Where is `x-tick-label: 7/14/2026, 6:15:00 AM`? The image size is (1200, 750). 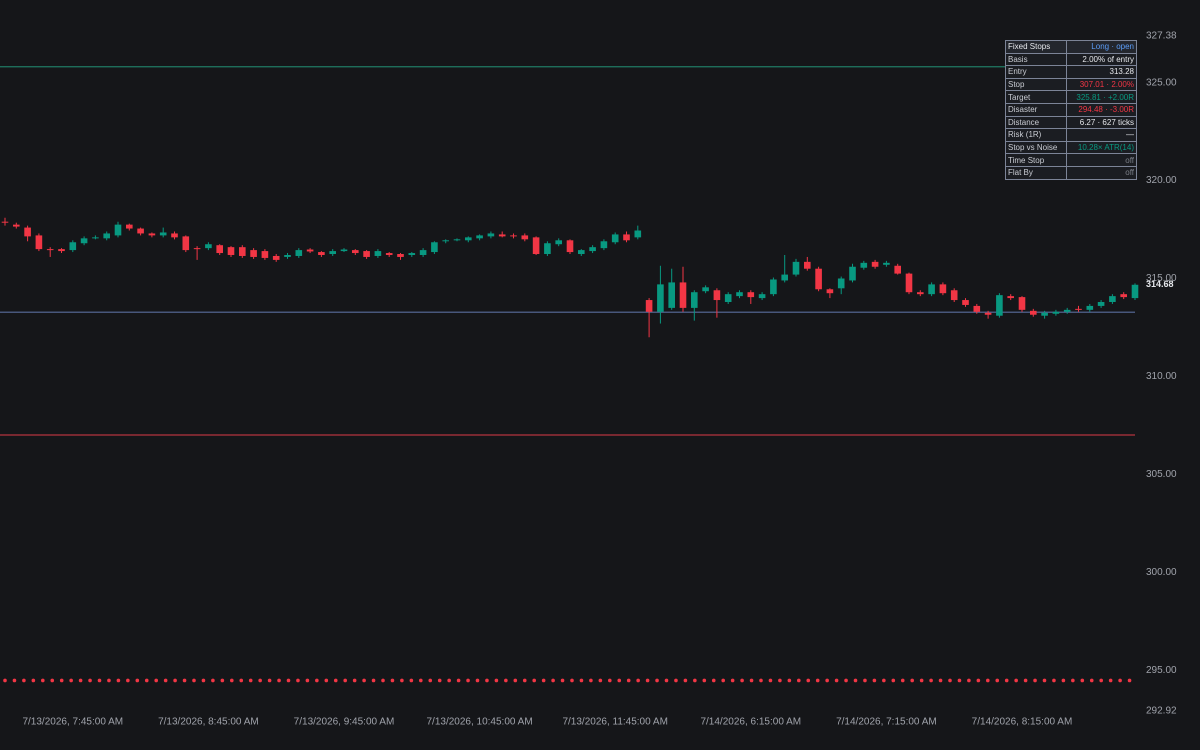 x-tick-label: 7/14/2026, 6:15:00 AM is located at coordinates (750, 722).